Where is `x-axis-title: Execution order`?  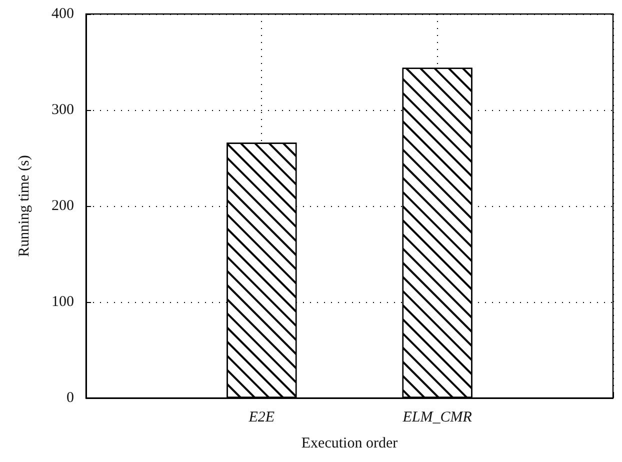 x-axis-title: Execution order is located at coordinates (349, 444).